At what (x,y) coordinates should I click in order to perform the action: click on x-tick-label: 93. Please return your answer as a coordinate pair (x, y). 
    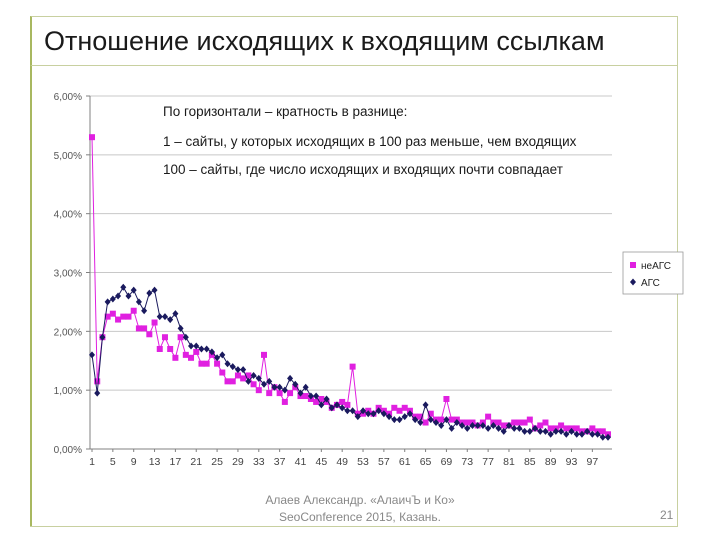
    Looking at the image, I should click on (572, 462).